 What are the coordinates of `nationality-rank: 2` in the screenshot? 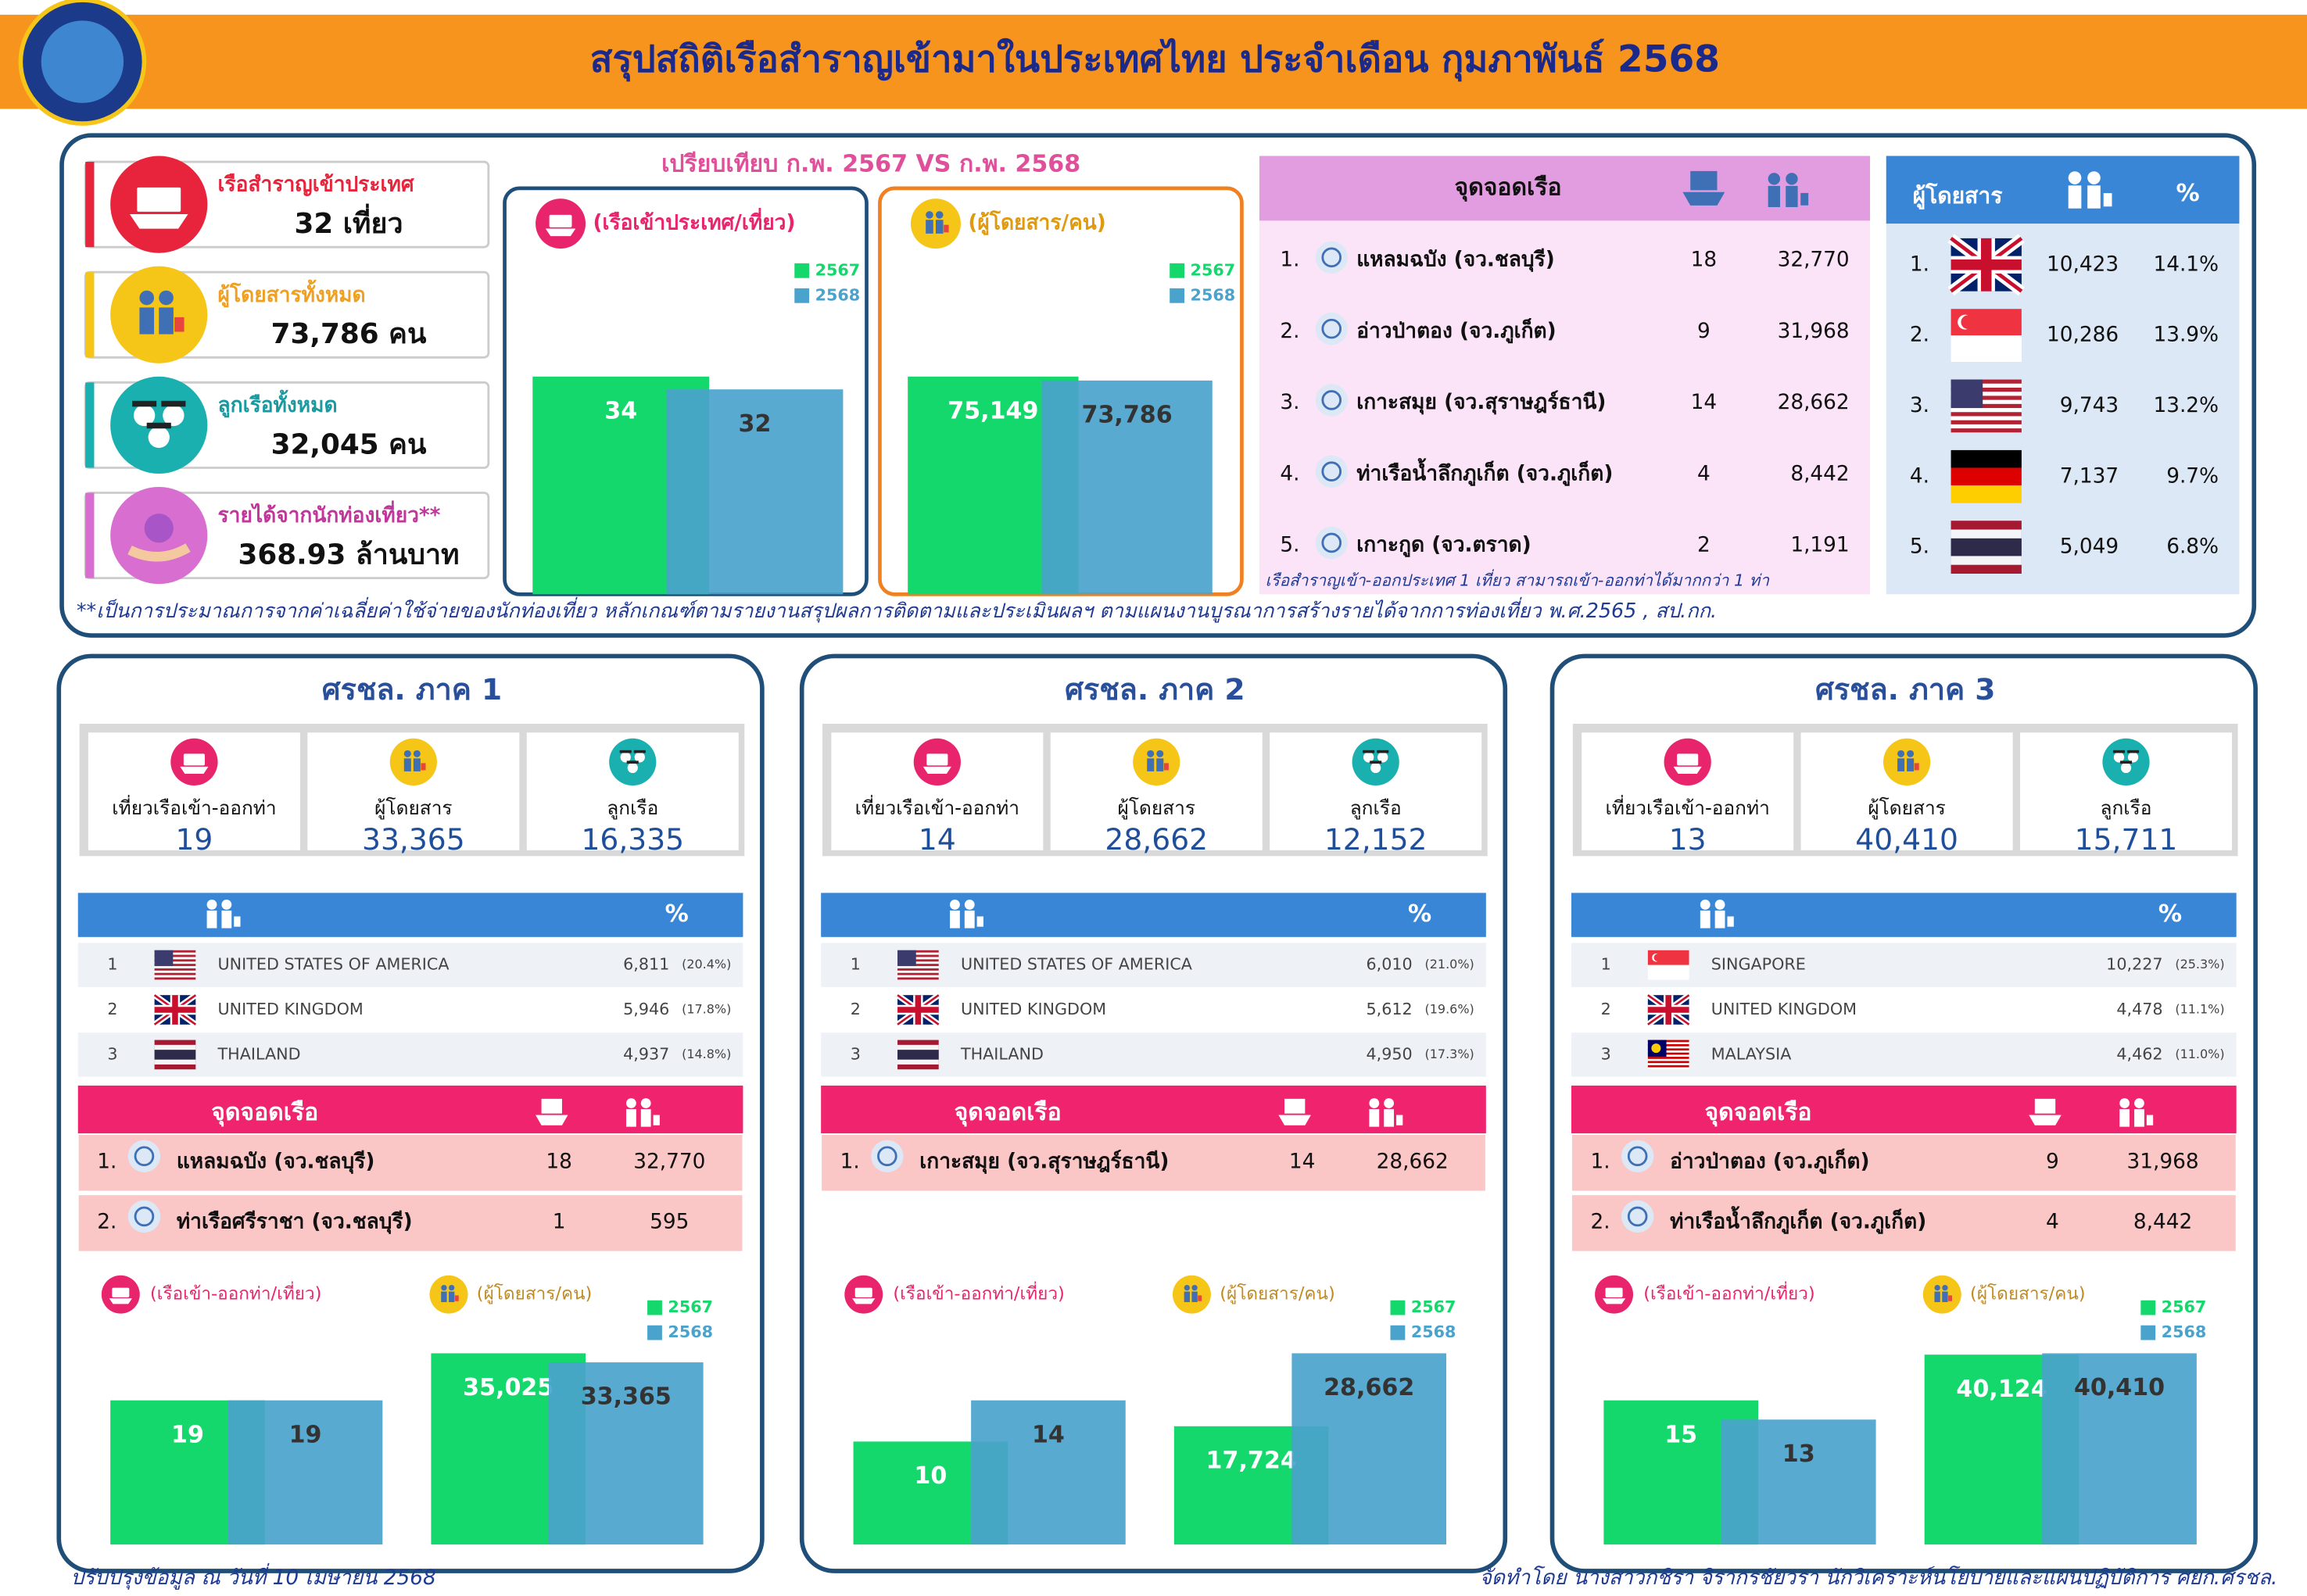 It's located at (1606, 1009).